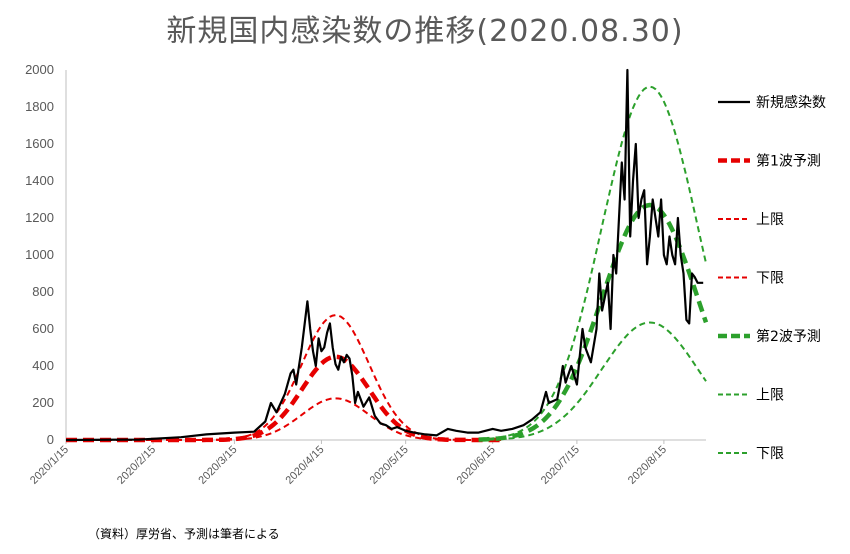  I want to click on y-tick-label: 600, so click(43, 328).